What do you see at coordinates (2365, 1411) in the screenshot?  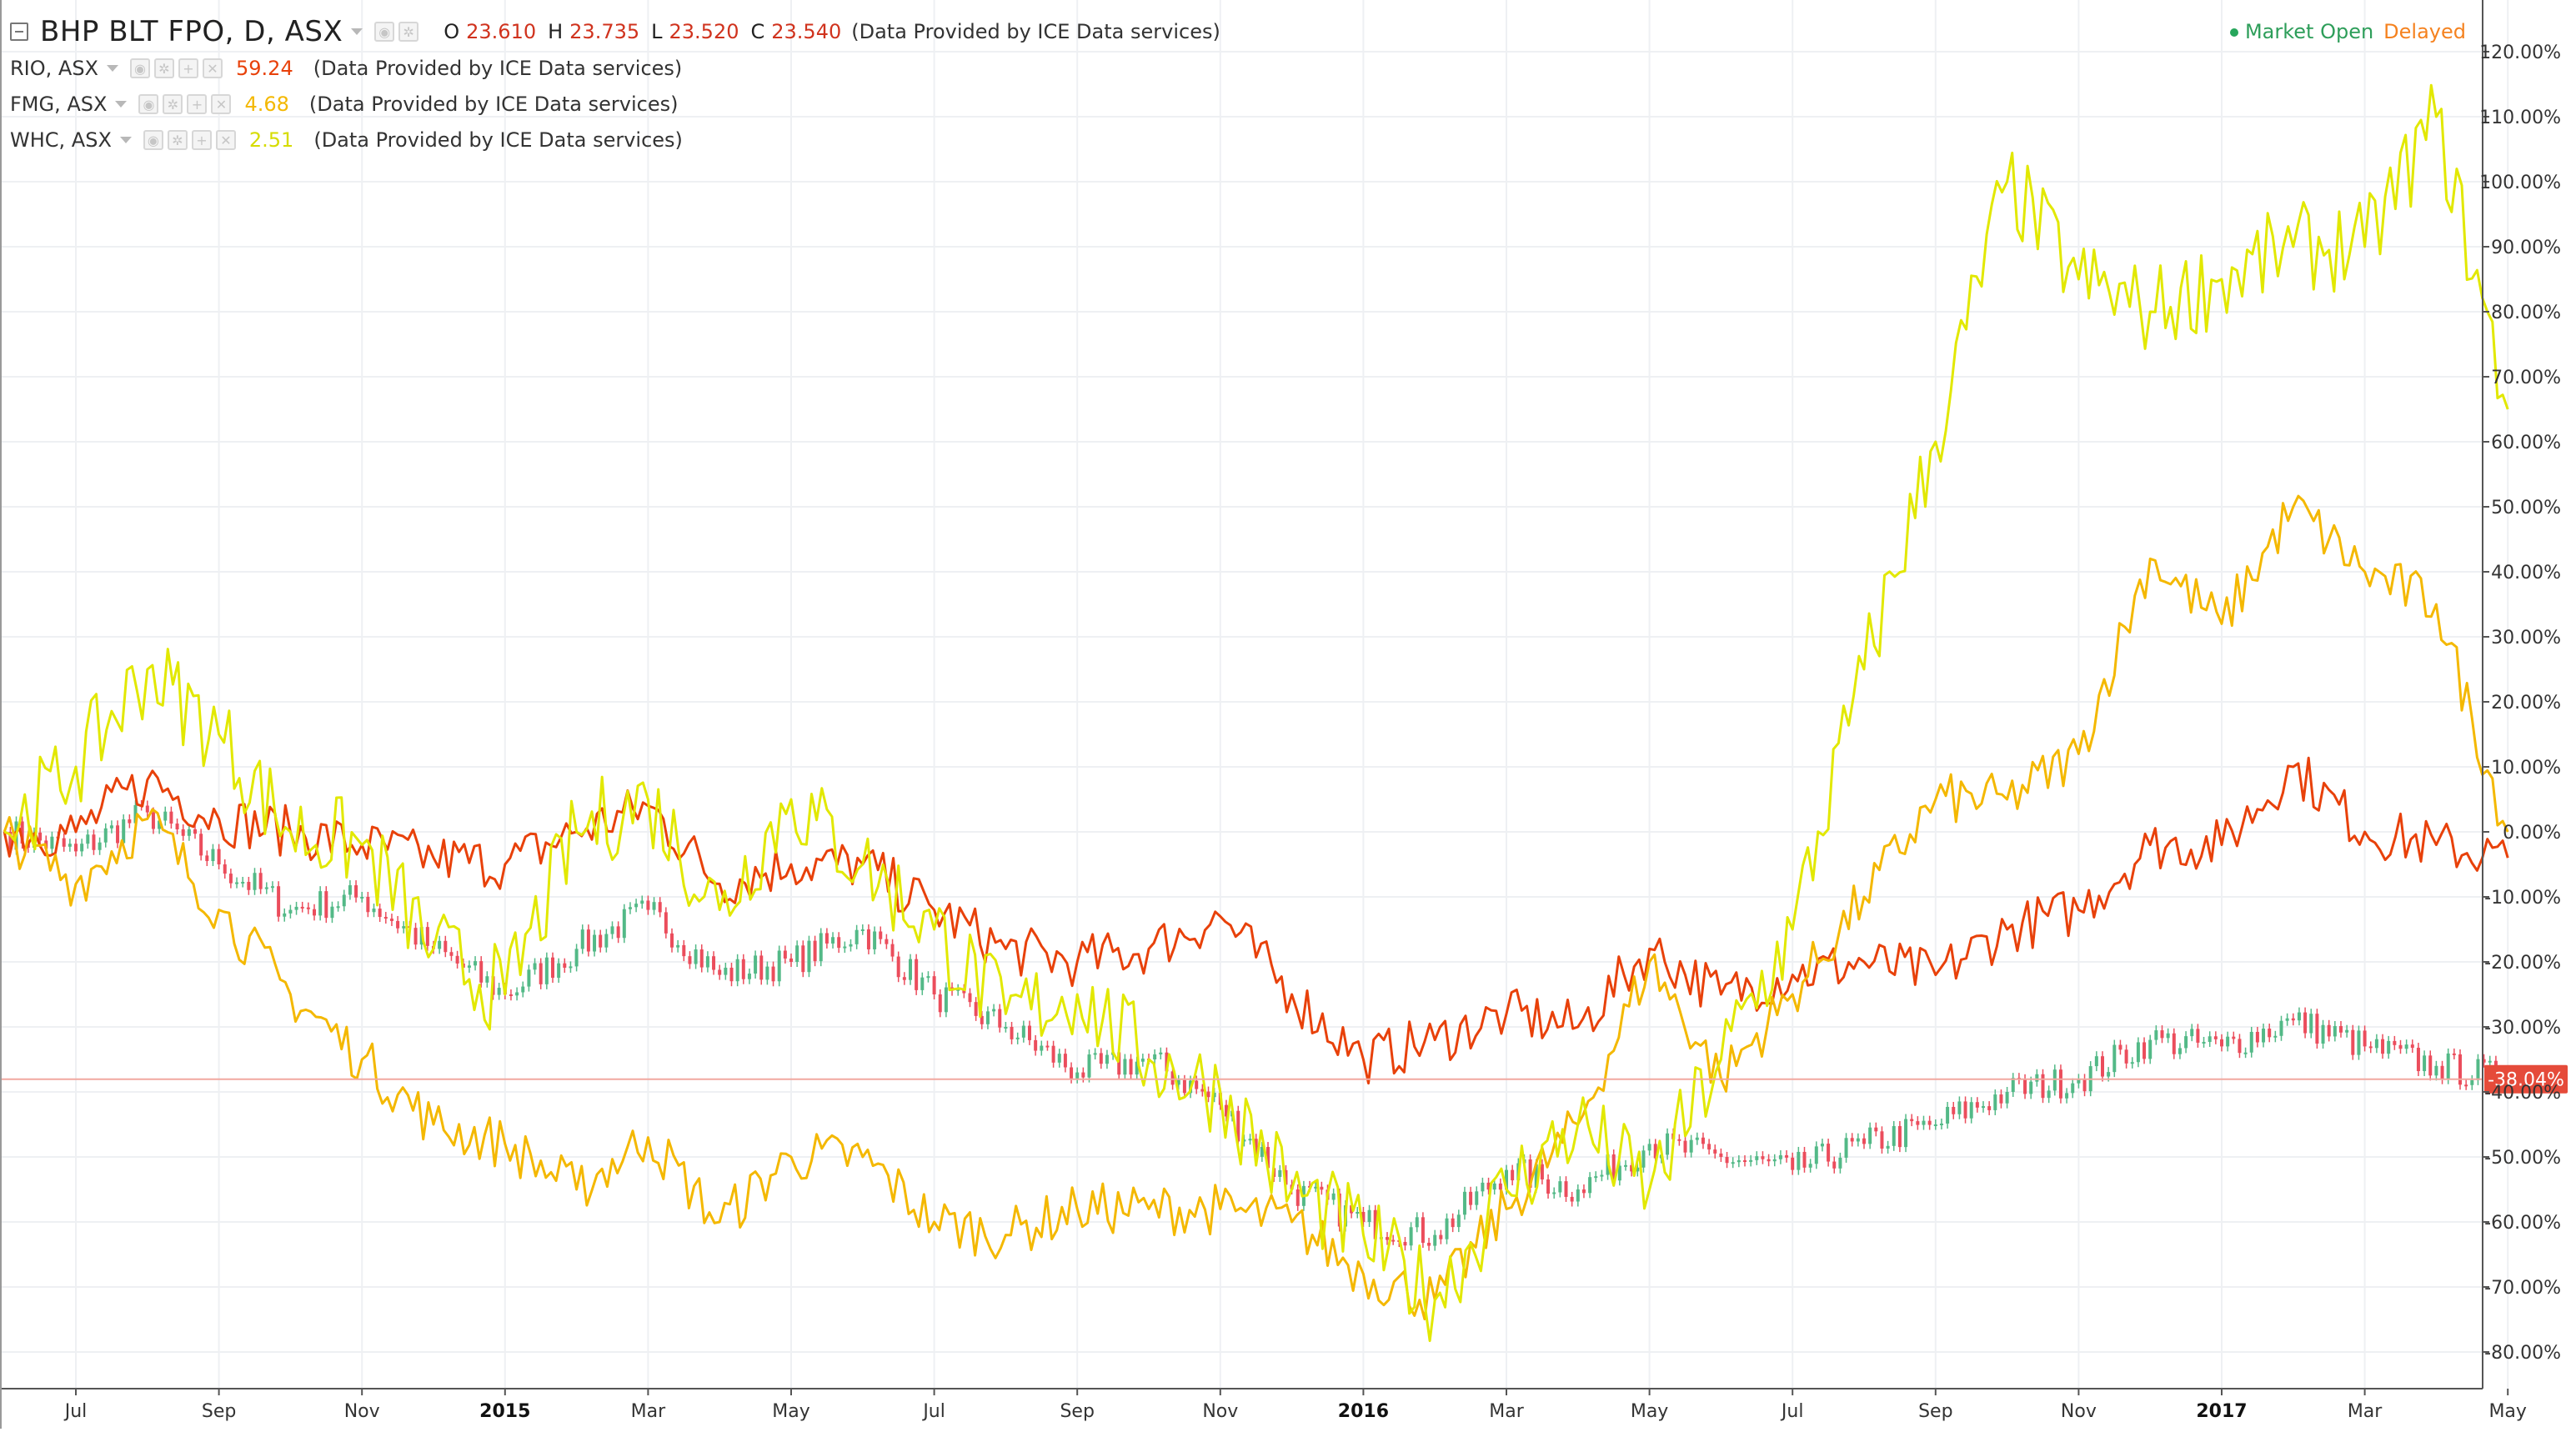 I see `x-tick-label: Mar` at bounding box center [2365, 1411].